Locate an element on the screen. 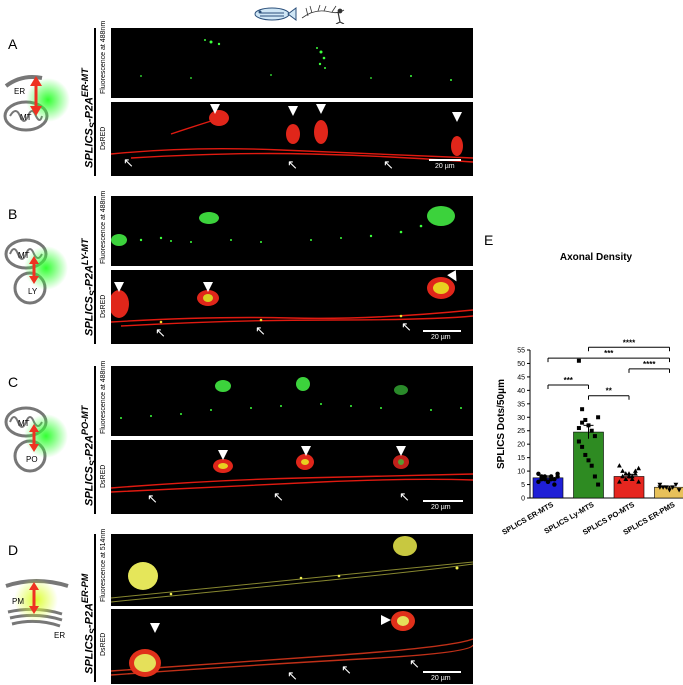  panel-b-red-image: ↖ ↖ ↖ 20 µm is located at coordinates (292, 307).